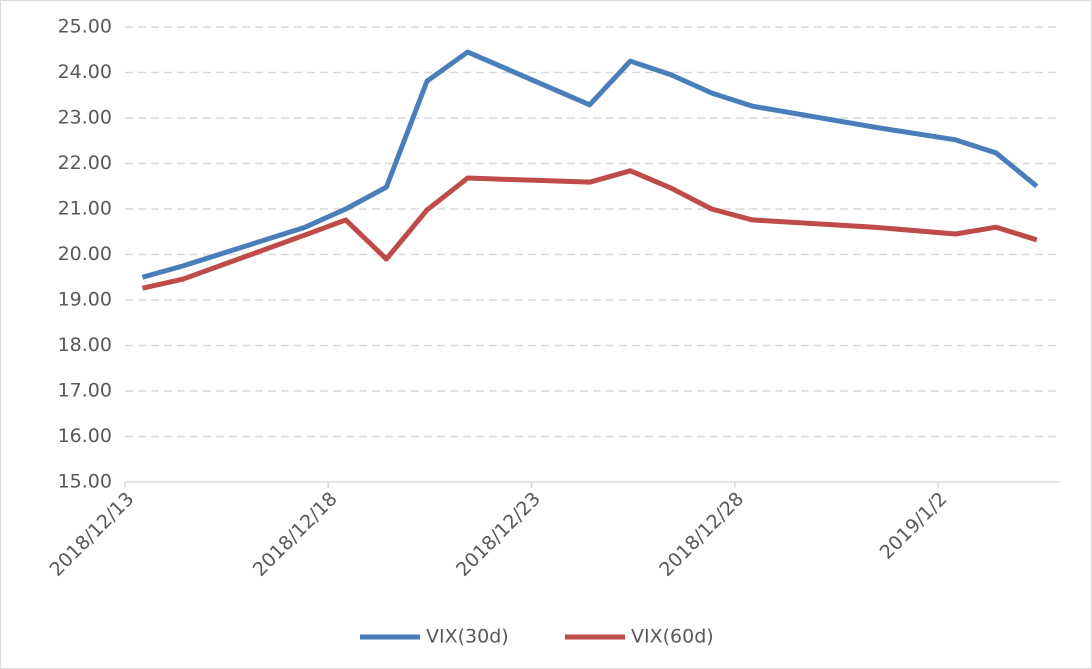 The height and width of the screenshot is (669, 1092). Describe the element at coordinates (85, 118) in the screenshot. I see `y-tick-label: 23.00` at that location.